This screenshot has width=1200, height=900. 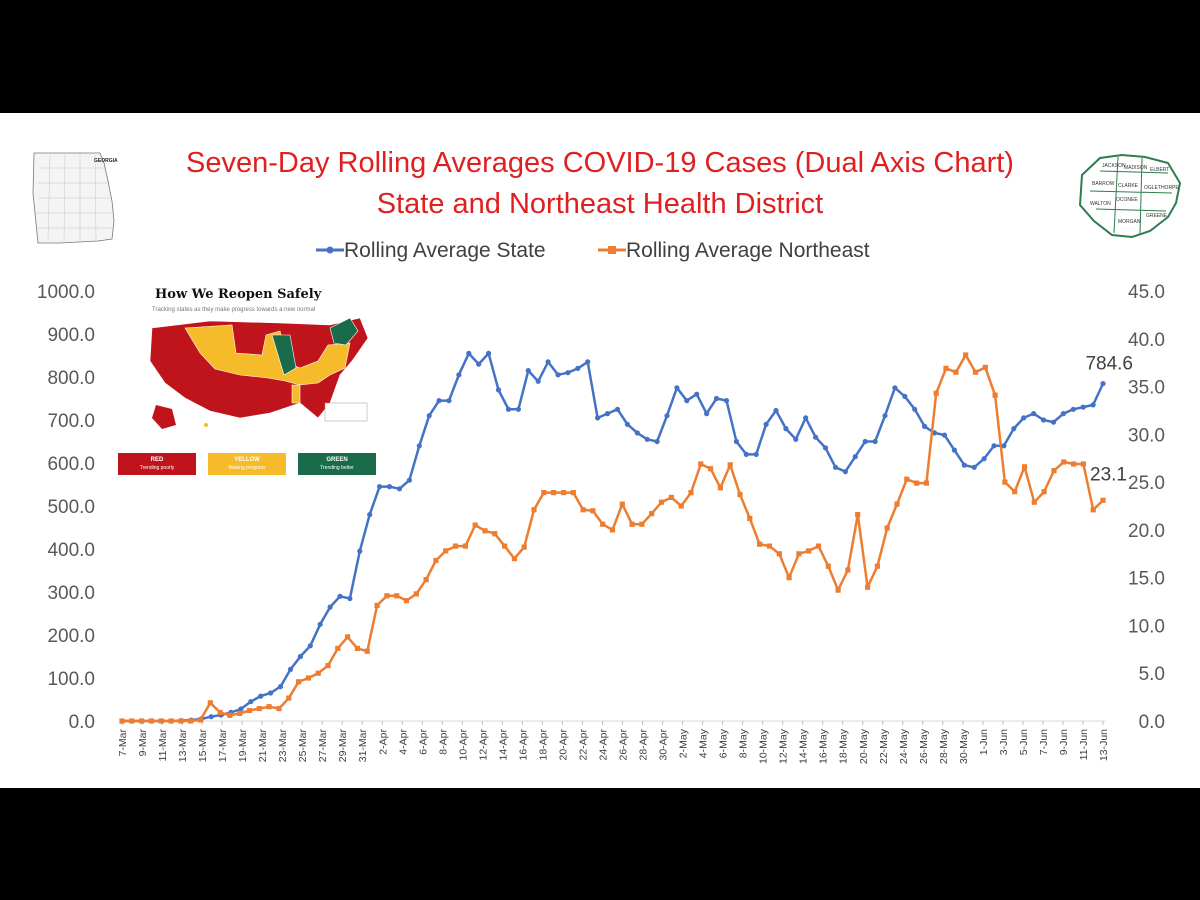 What do you see at coordinates (303, 746) in the screenshot?
I see `x-tick-label: 25-Mar` at bounding box center [303, 746].